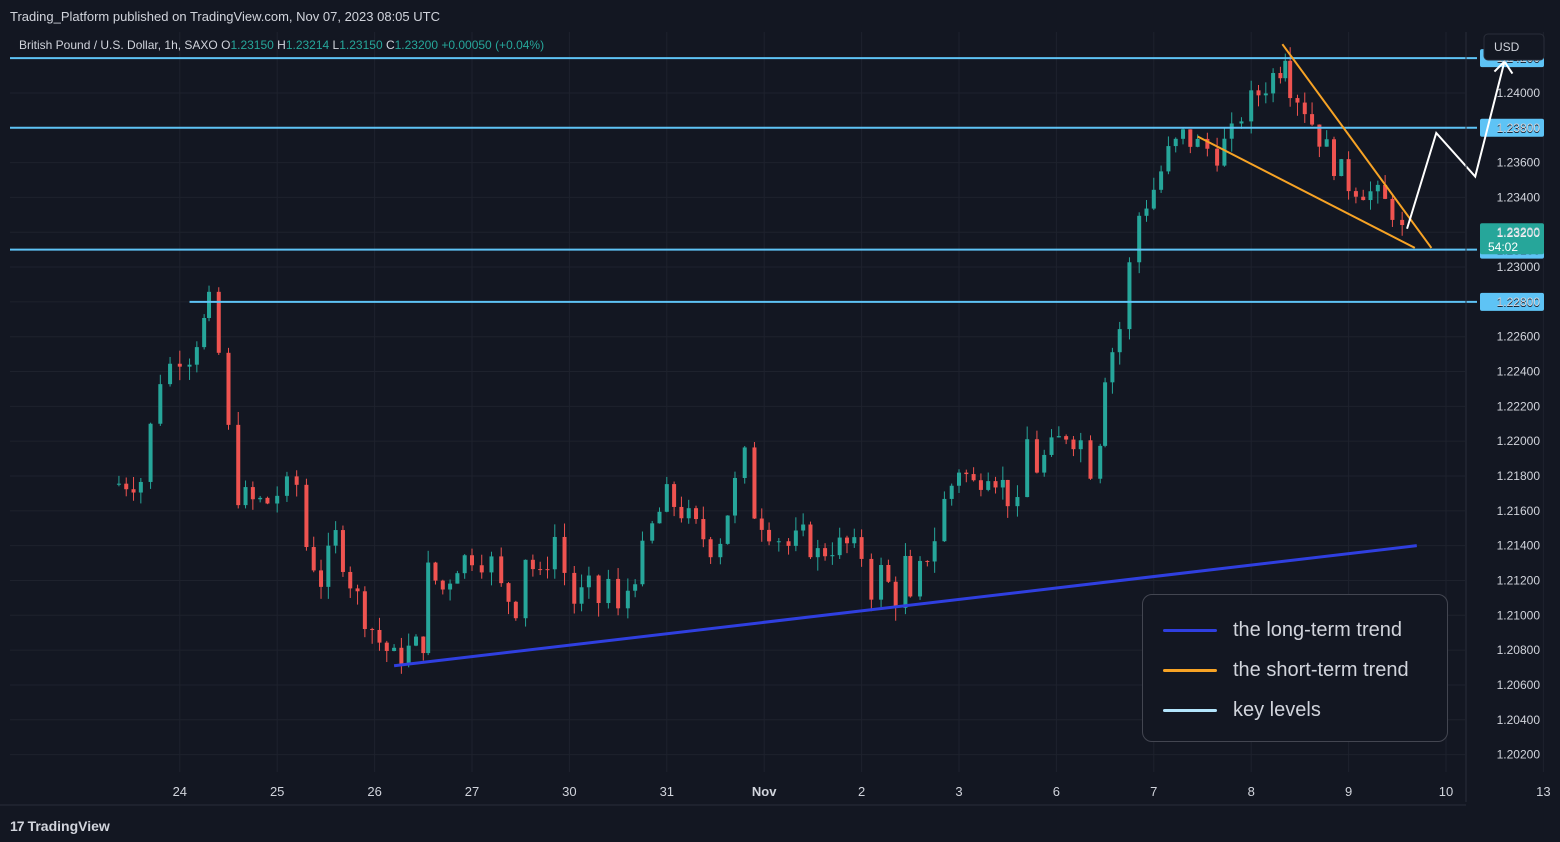 The height and width of the screenshot is (842, 1560). What do you see at coordinates (1153, 791) in the screenshot?
I see `time-tick-label: 7` at bounding box center [1153, 791].